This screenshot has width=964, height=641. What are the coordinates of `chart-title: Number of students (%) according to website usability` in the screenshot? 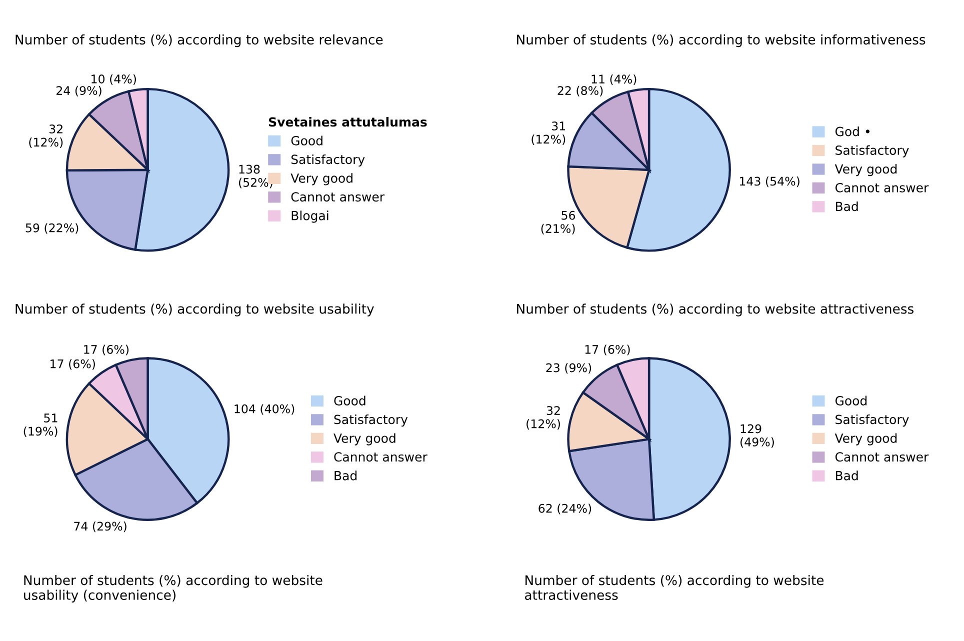 It's located at (195, 310).